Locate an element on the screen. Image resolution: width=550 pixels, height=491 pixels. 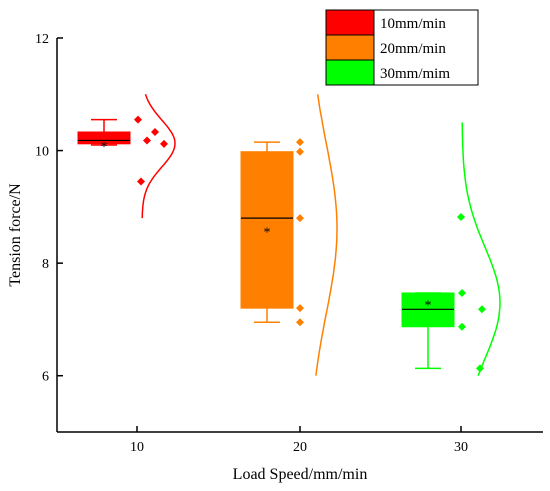
x-tick-label: 30 is located at coordinates (461, 447).